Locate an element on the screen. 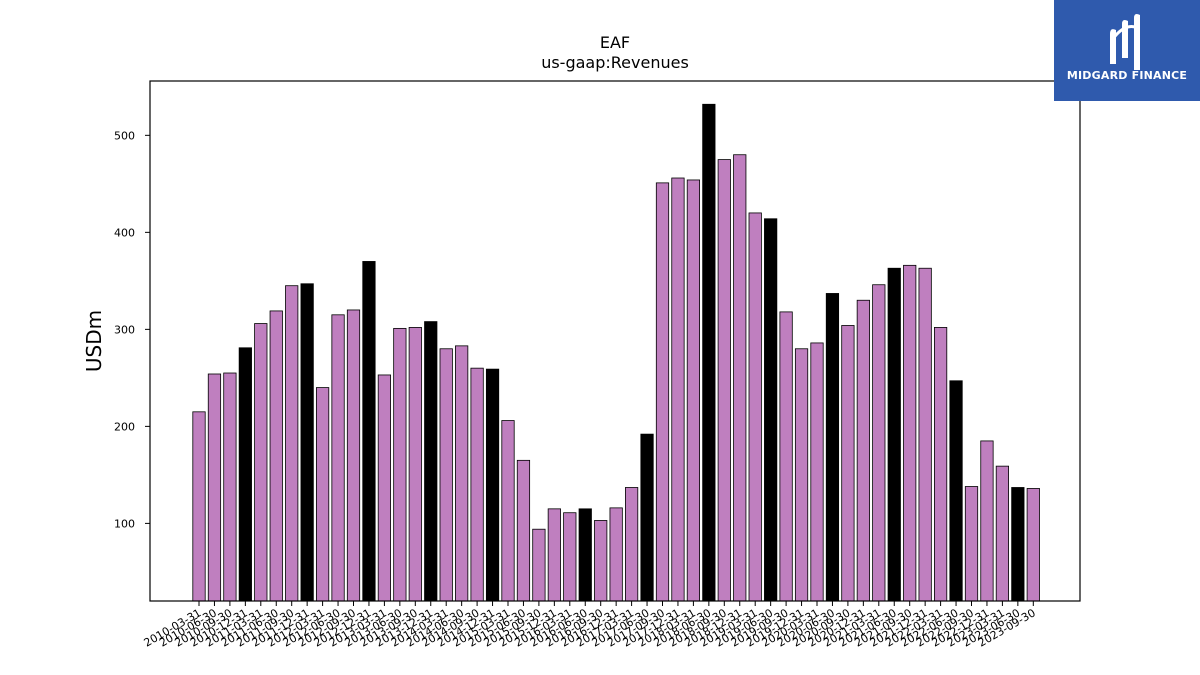 This screenshot has height=675, width=1200. y-tick-label: 500 is located at coordinates (124, 135).